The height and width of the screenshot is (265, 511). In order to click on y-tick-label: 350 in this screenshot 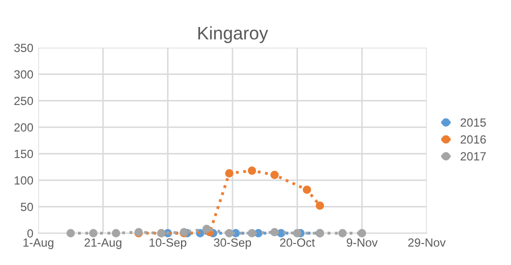, I will do `click(24, 48)`.